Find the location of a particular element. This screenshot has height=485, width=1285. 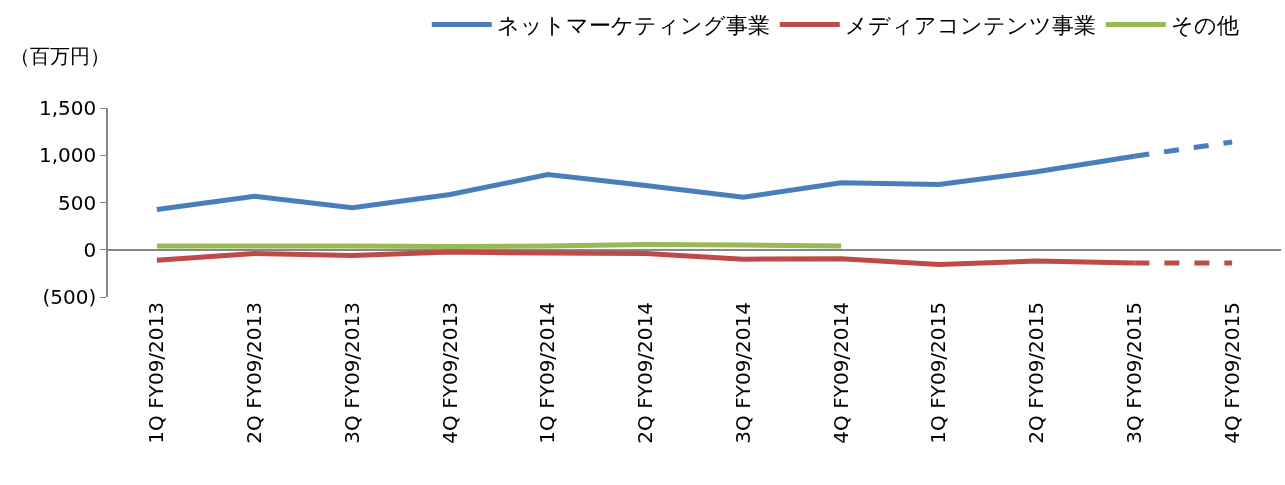

x-tick-label: 3Q FY09/2015 is located at coordinates (1133, 373).